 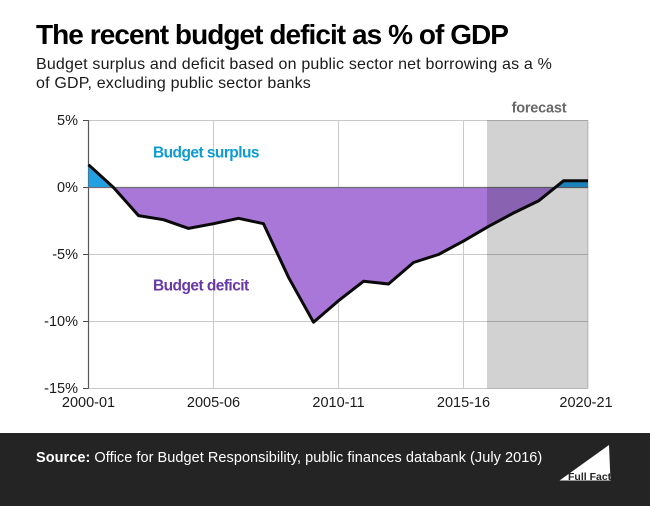 What do you see at coordinates (67, 188) in the screenshot?
I see `svg-text: 0%` at bounding box center [67, 188].